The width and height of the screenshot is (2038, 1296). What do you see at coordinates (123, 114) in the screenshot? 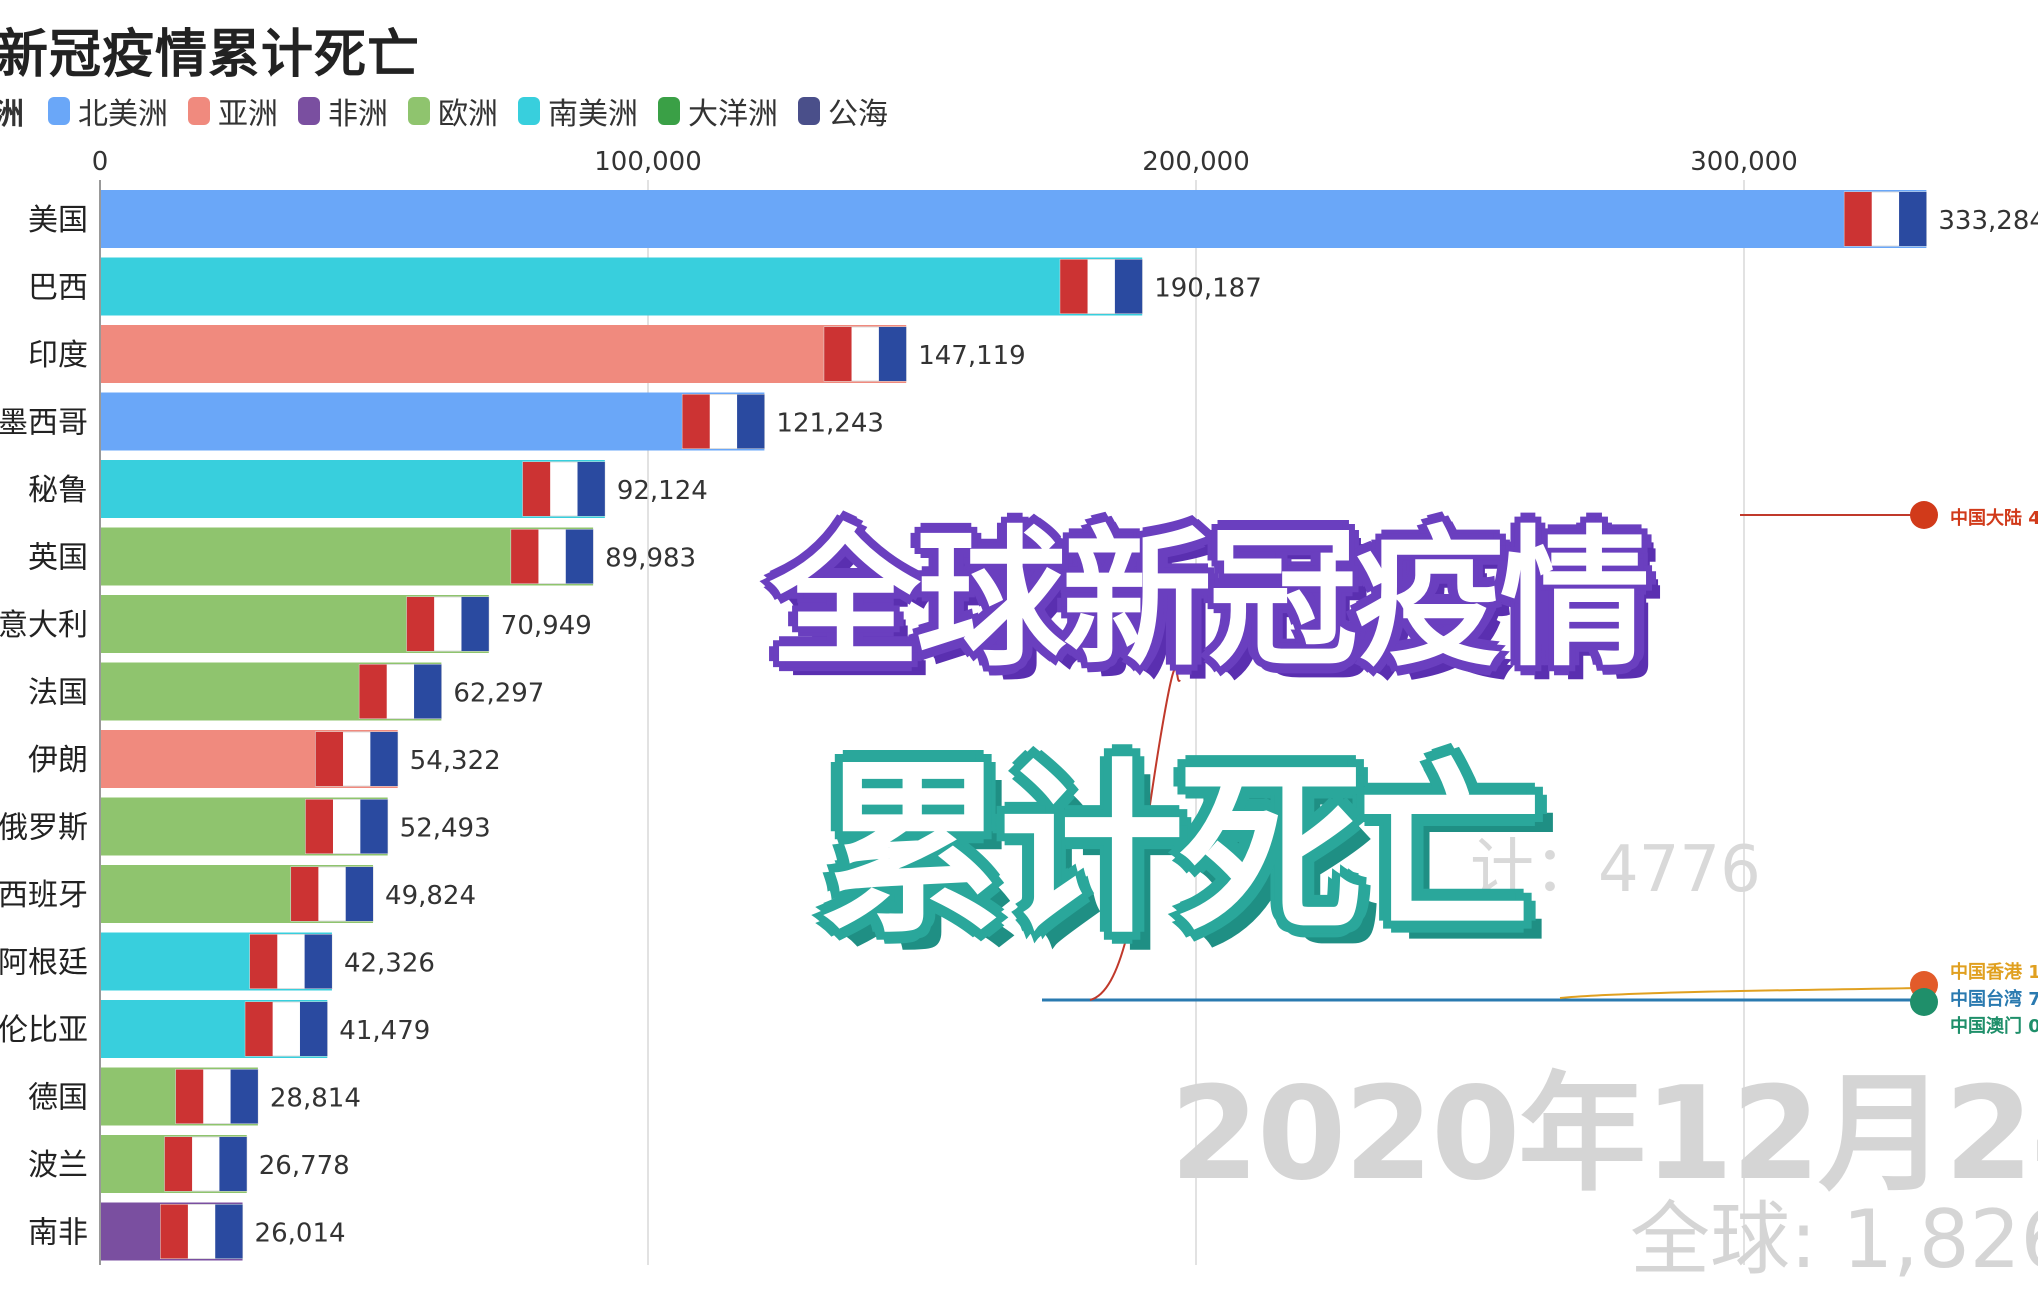
I see `legend-text: 北美洲` at bounding box center [123, 114].